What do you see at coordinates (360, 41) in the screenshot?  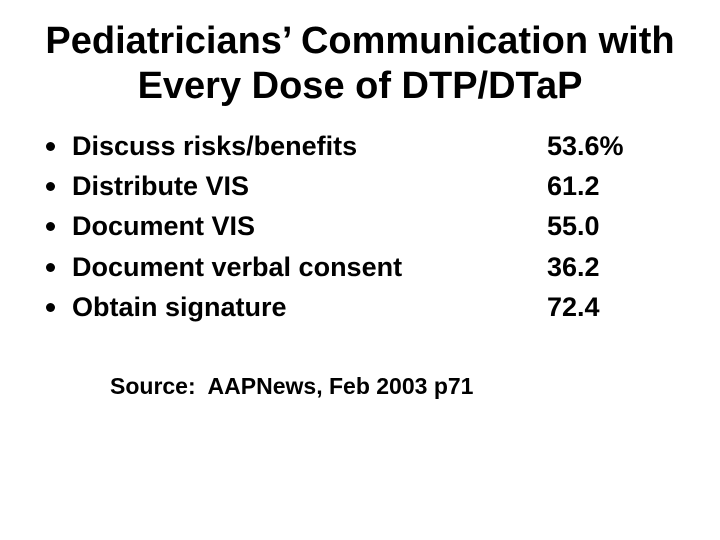 I see `slide-title-line1: Pediatricians’ Communication with` at bounding box center [360, 41].